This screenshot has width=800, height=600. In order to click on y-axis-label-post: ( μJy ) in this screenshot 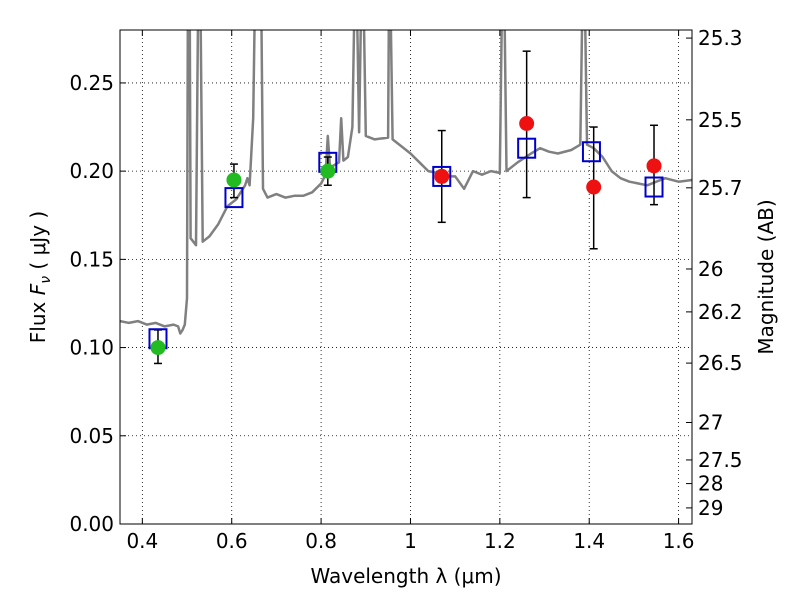, I will do `click(38, 243)`.